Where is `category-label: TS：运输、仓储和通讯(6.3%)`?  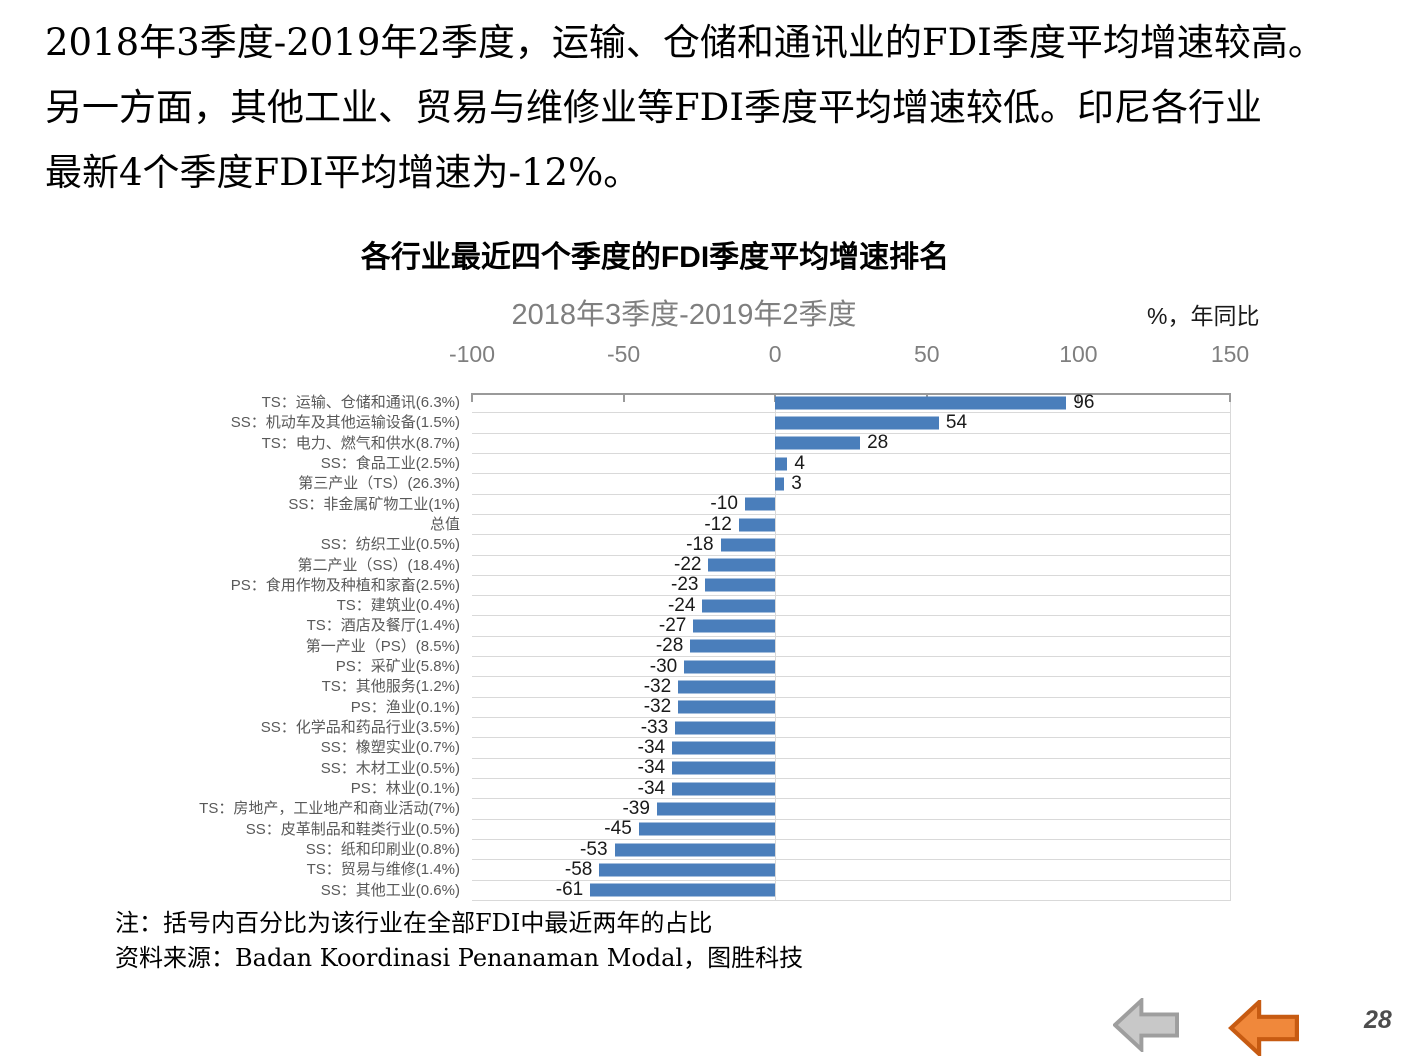
category-label: TS：运输、仓储和通讯(6.3%) is located at coordinates (360, 402).